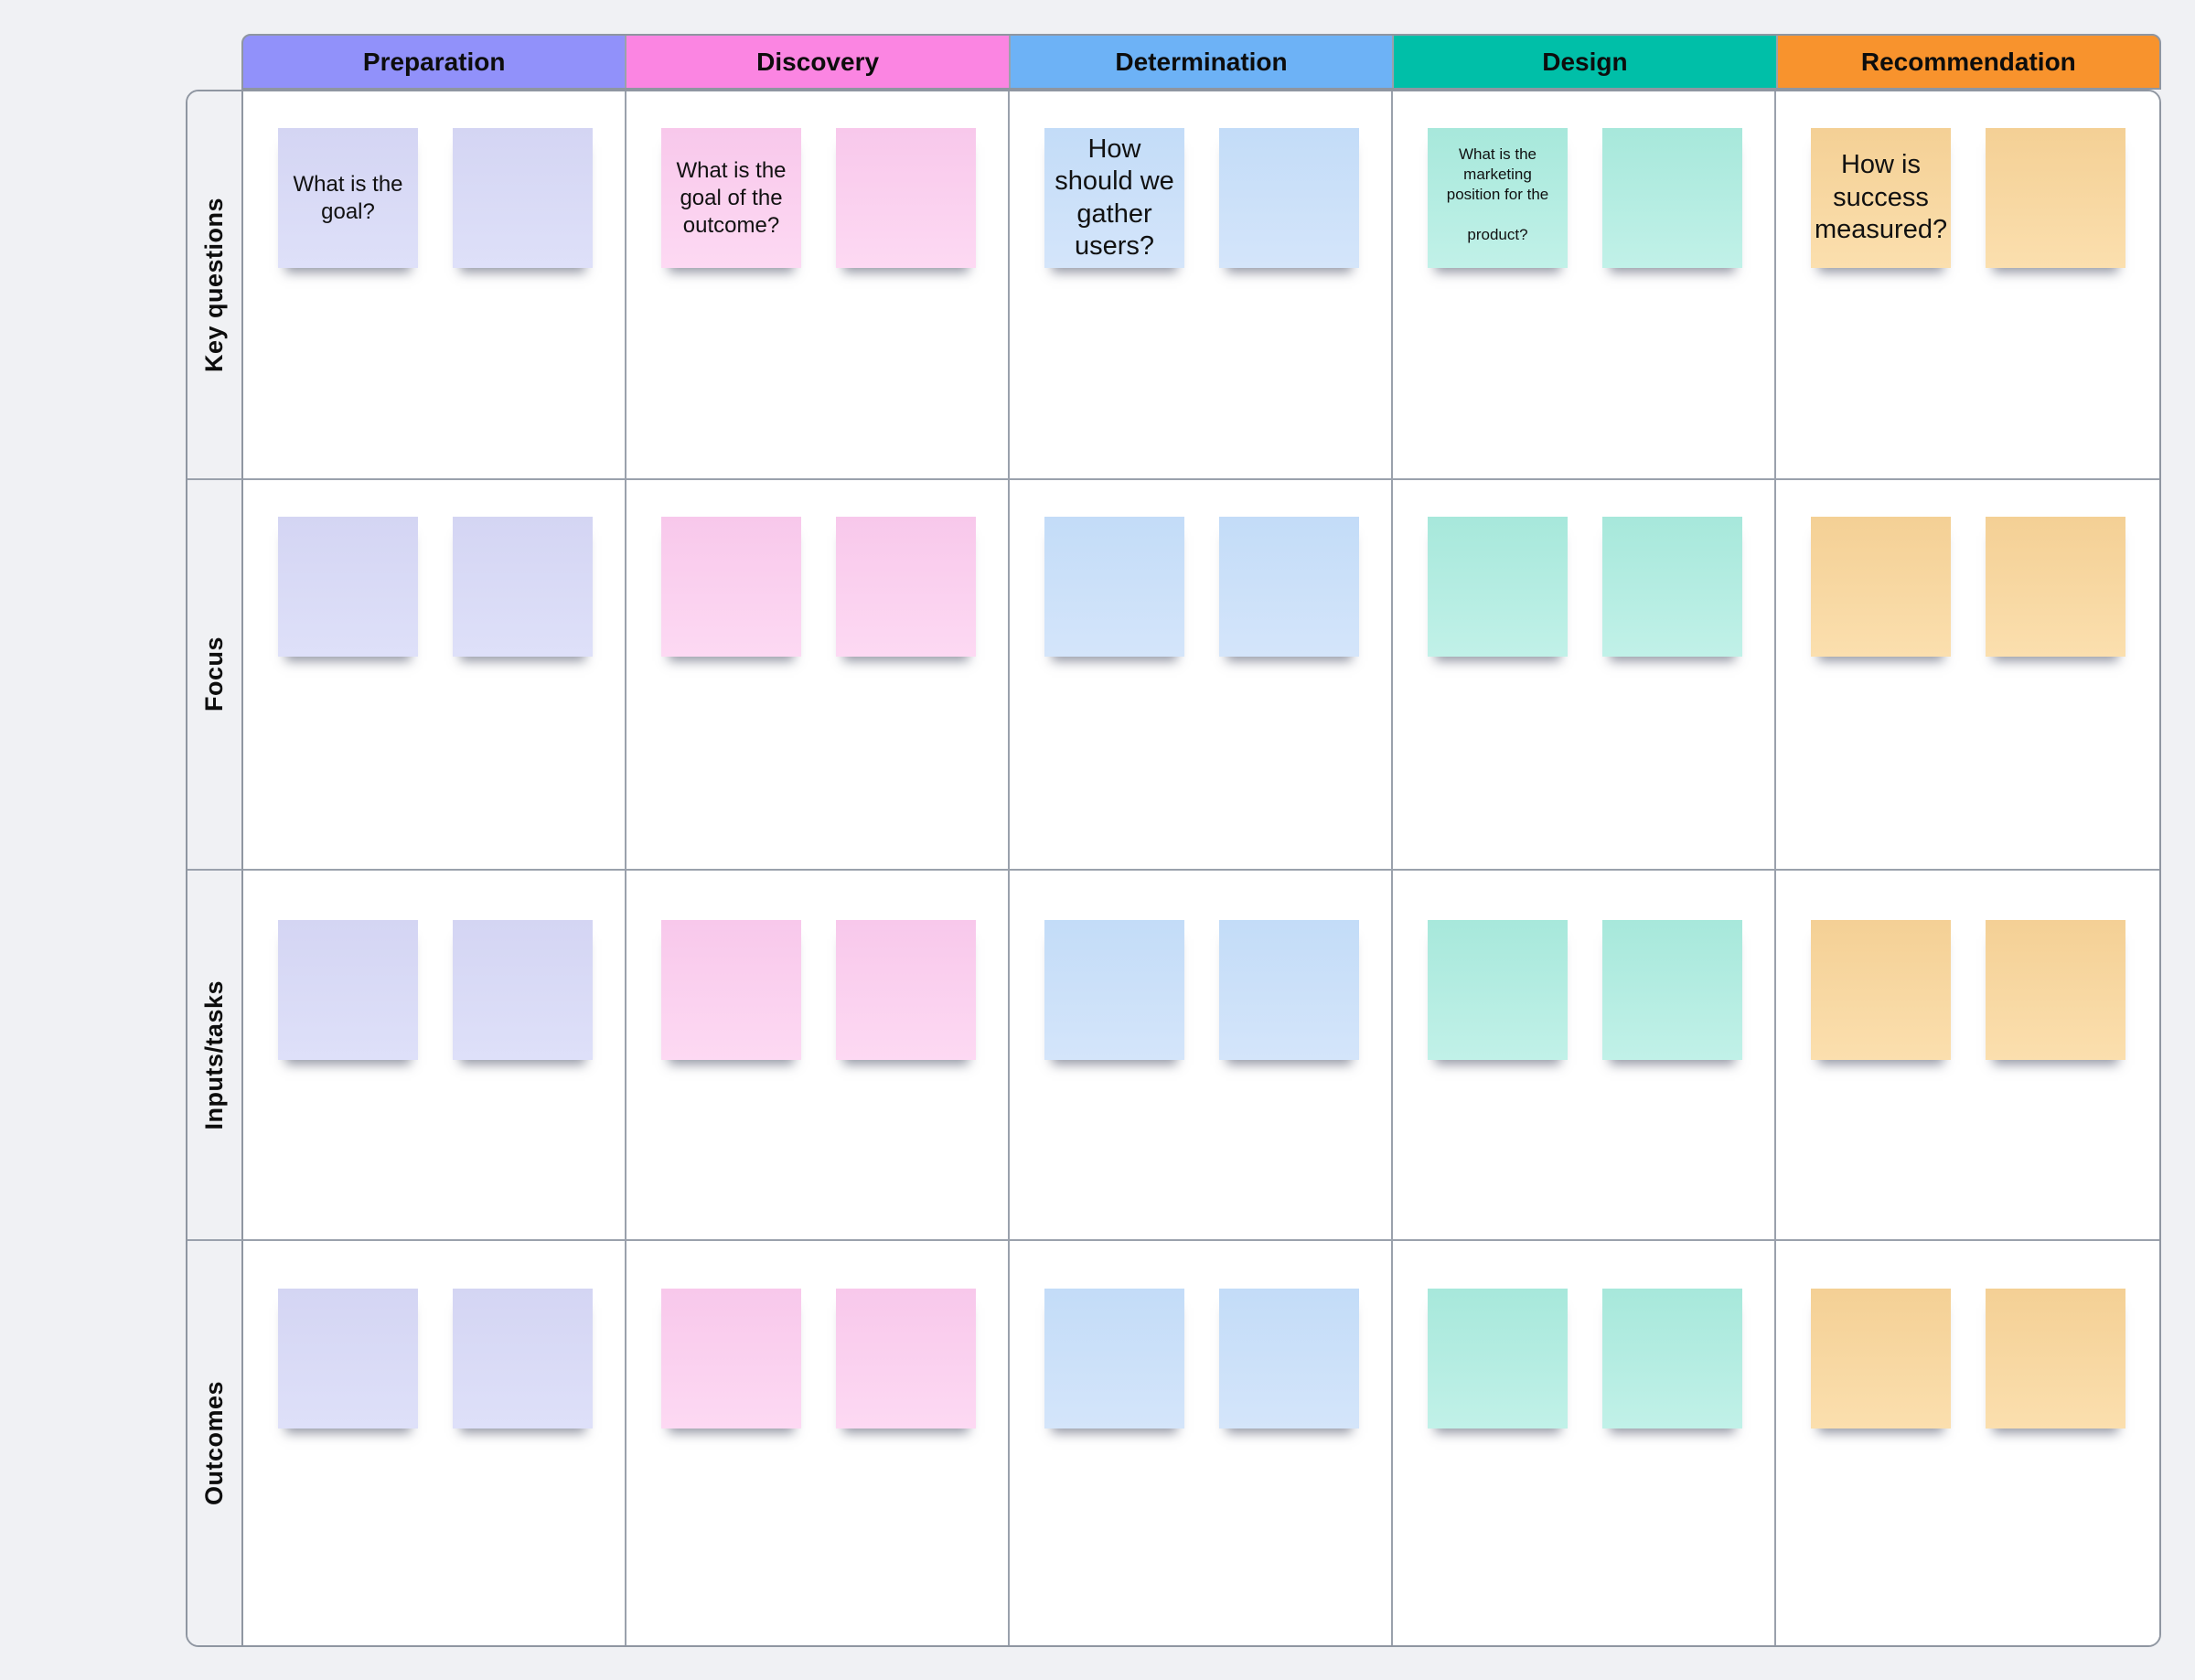  What do you see at coordinates (818, 285) in the screenshot?
I see `cell-key-questions-discovery: What is the goal of the outcome?` at bounding box center [818, 285].